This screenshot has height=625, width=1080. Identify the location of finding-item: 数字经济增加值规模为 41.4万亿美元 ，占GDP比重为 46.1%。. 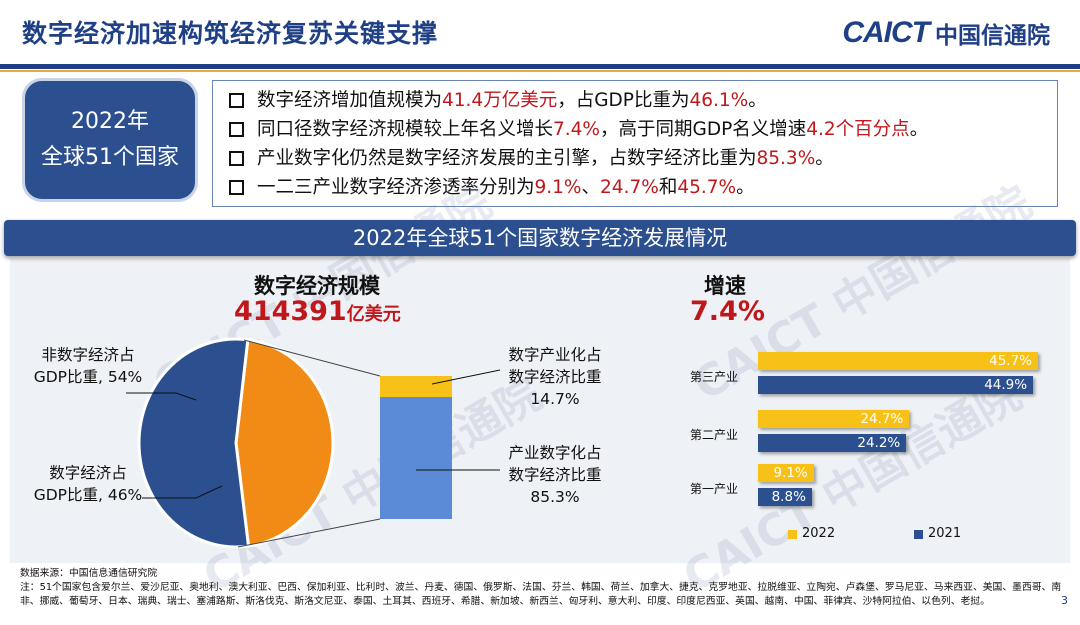
(643, 100).